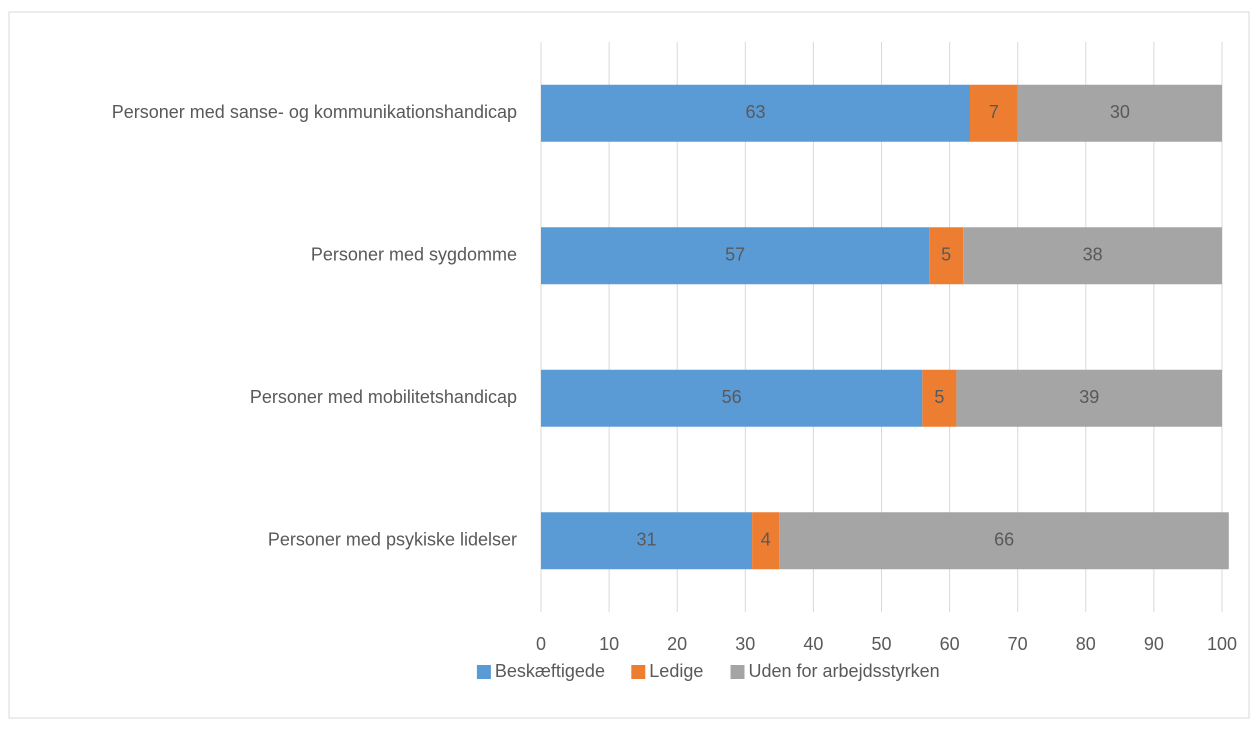  What do you see at coordinates (414, 255) in the screenshot?
I see `category-label: Personer med sygdomme` at bounding box center [414, 255].